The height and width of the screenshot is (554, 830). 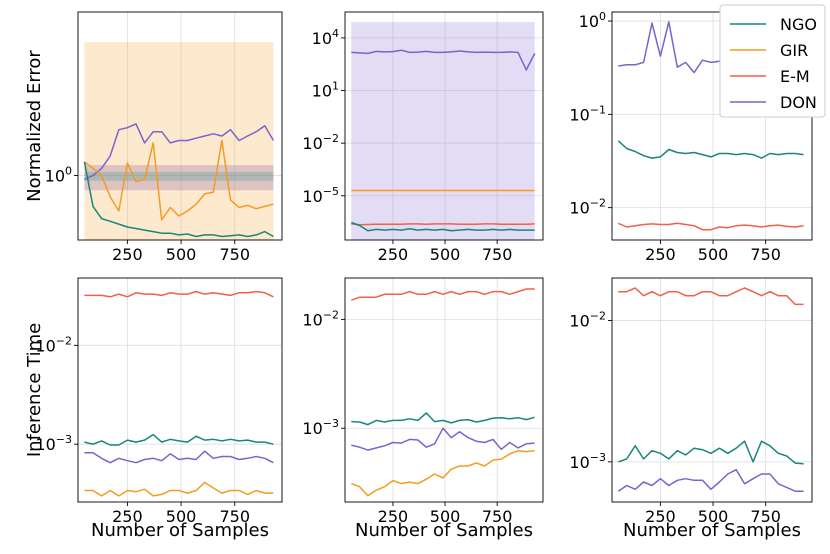 I want to click on legend: NGO GIR E-M DON, so click(x=772, y=61).